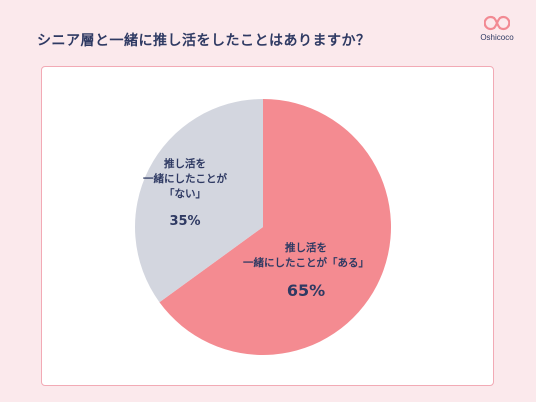 This screenshot has width=536, height=402. I want to click on slice-label-no-line-1: 推し活を, so click(185, 163).